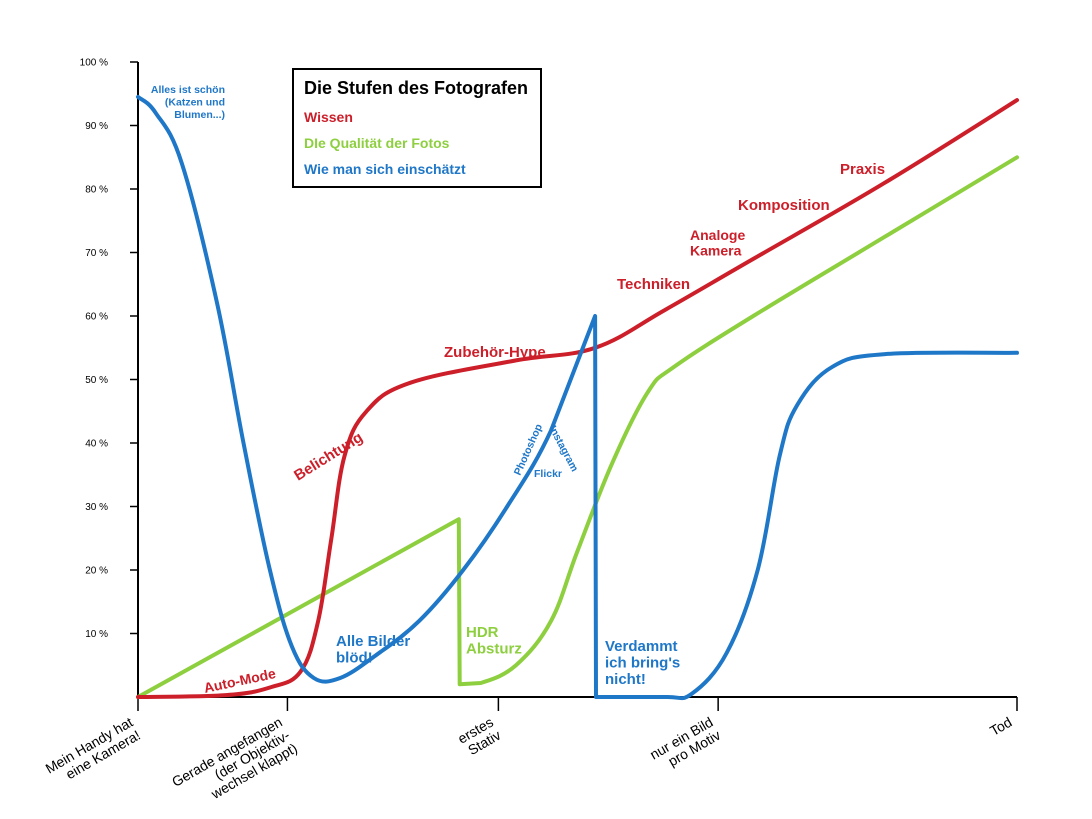 The height and width of the screenshot is (819, 1092). I want to click on annotation-praxis: Praxis, so click(862, 169).